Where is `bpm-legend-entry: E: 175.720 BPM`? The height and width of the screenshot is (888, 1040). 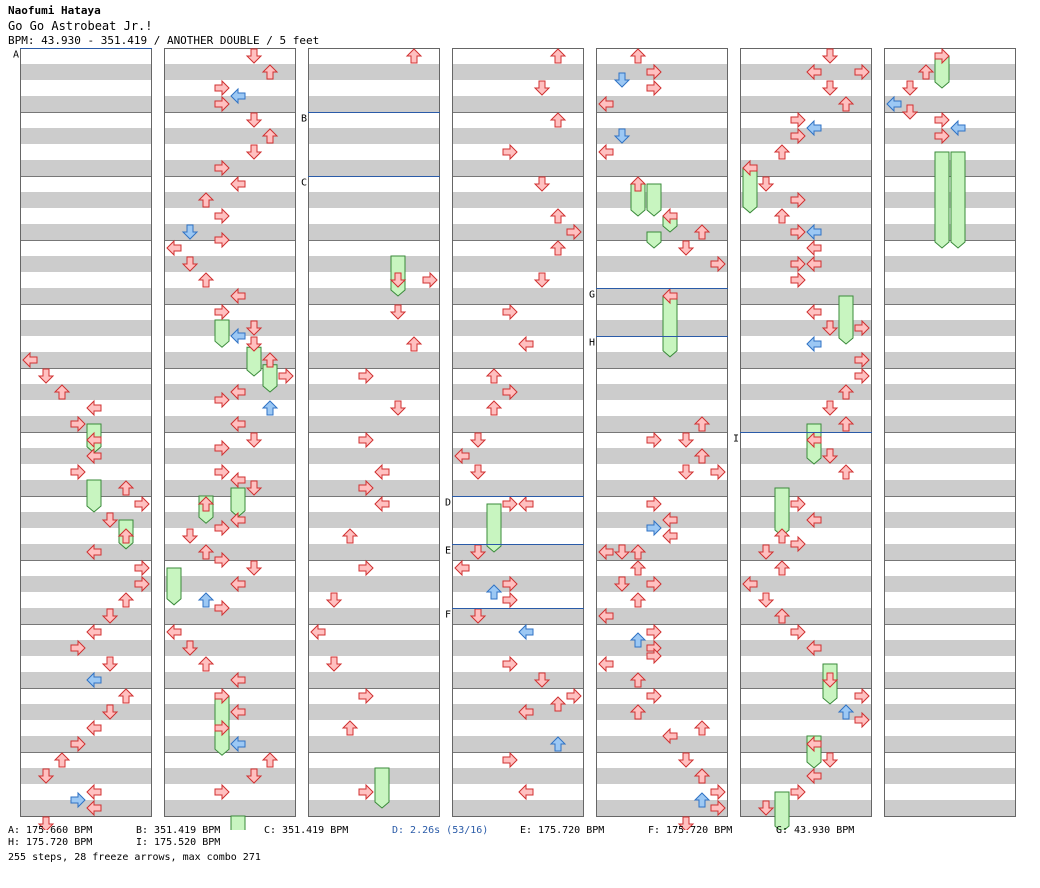 bpm-legend-entry: E: 175.720 BPM is located at coordinates (562, 830).